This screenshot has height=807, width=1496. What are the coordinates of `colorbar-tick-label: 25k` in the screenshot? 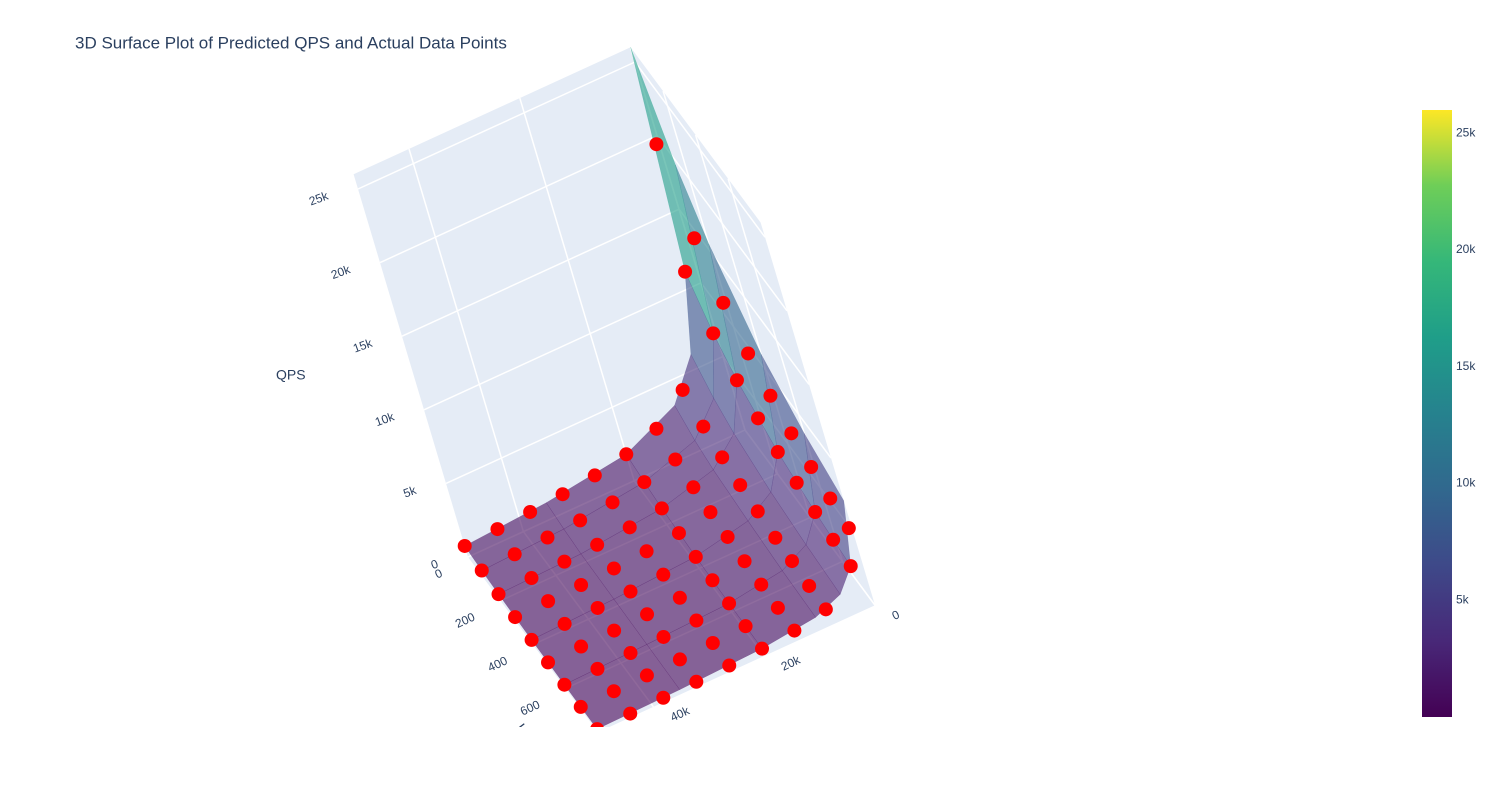 It's located at (1466, 133).